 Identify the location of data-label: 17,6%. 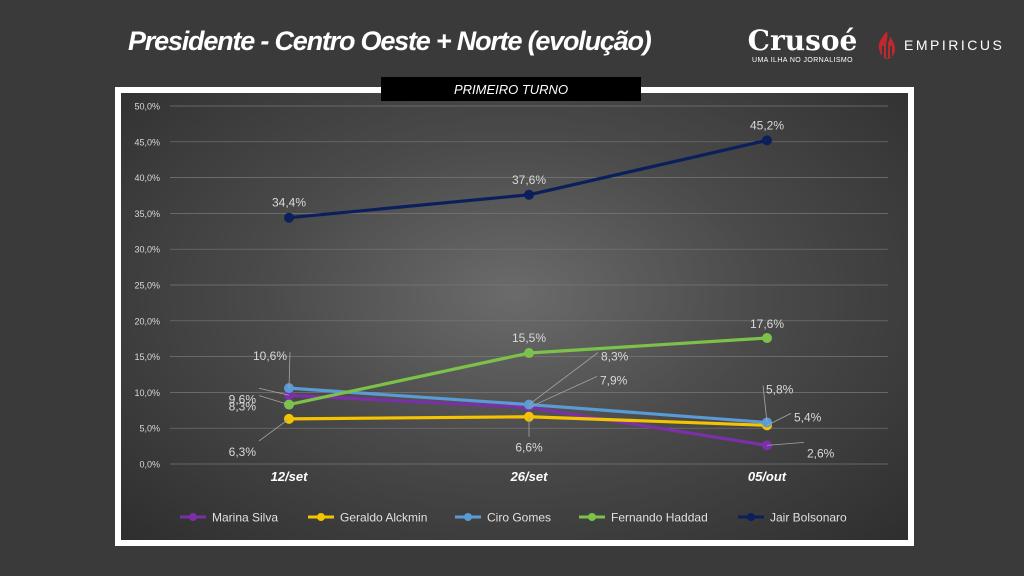
(767, 324).